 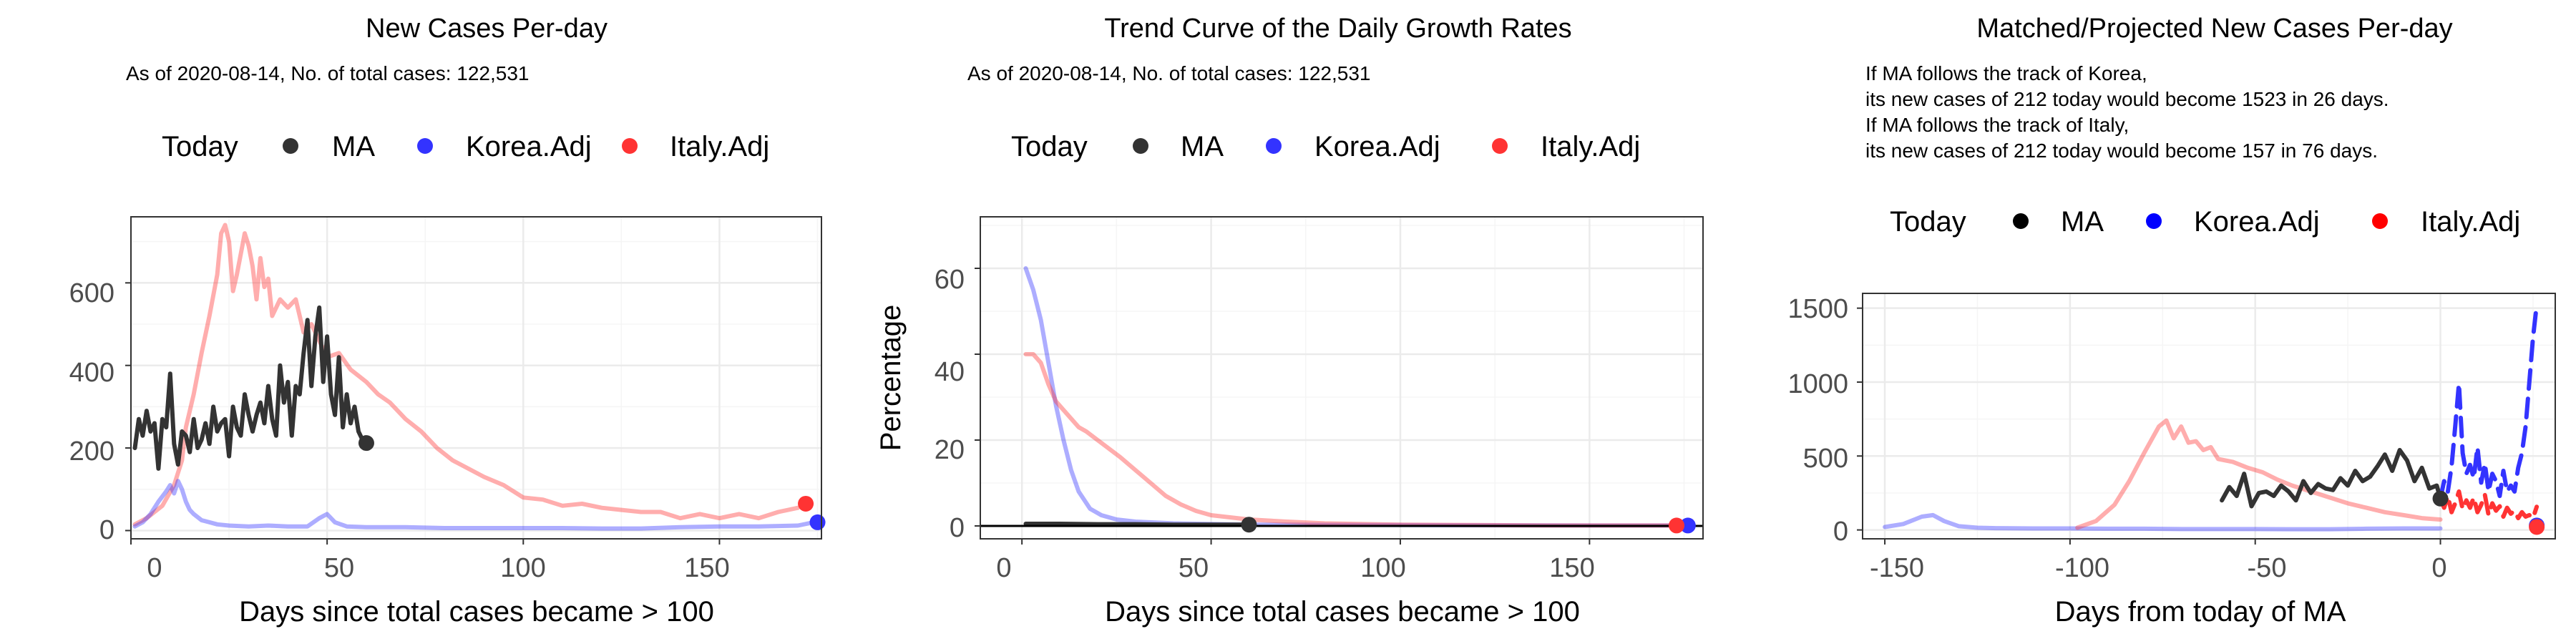 I want to click on y-tick-label: 500, so click(x=1825, y=459).